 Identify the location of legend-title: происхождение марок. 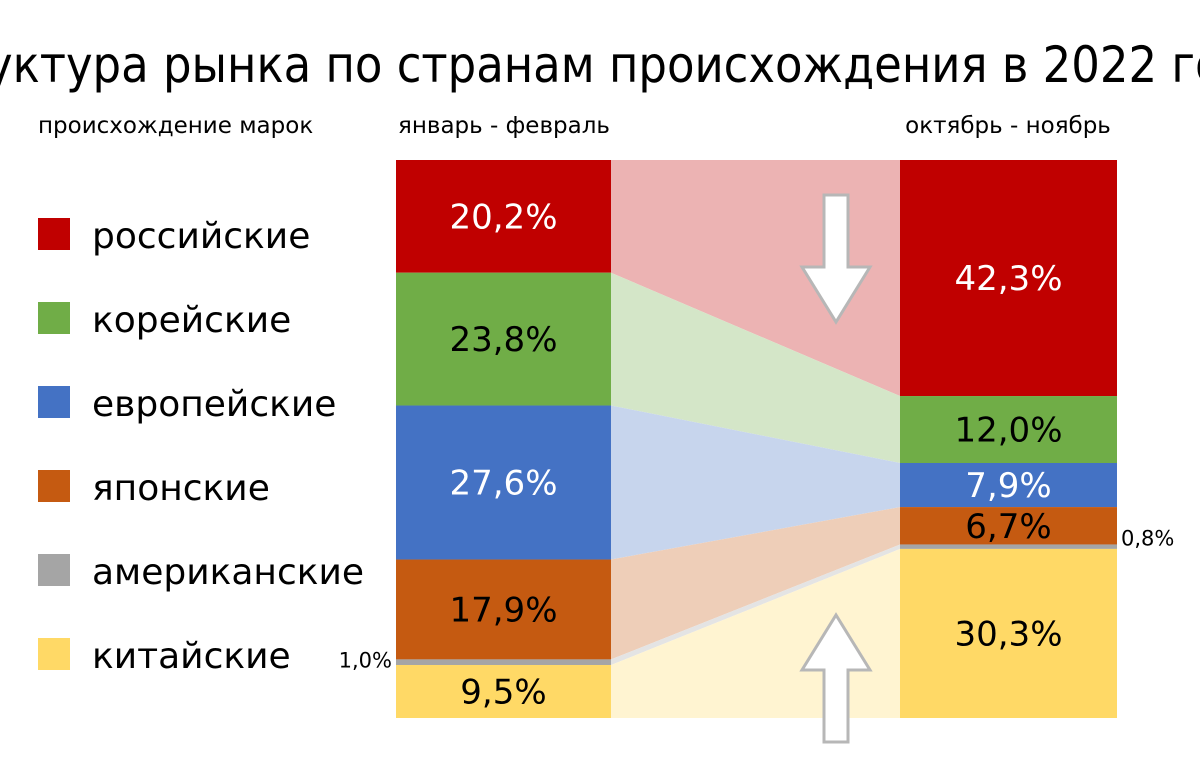
(175, 126).